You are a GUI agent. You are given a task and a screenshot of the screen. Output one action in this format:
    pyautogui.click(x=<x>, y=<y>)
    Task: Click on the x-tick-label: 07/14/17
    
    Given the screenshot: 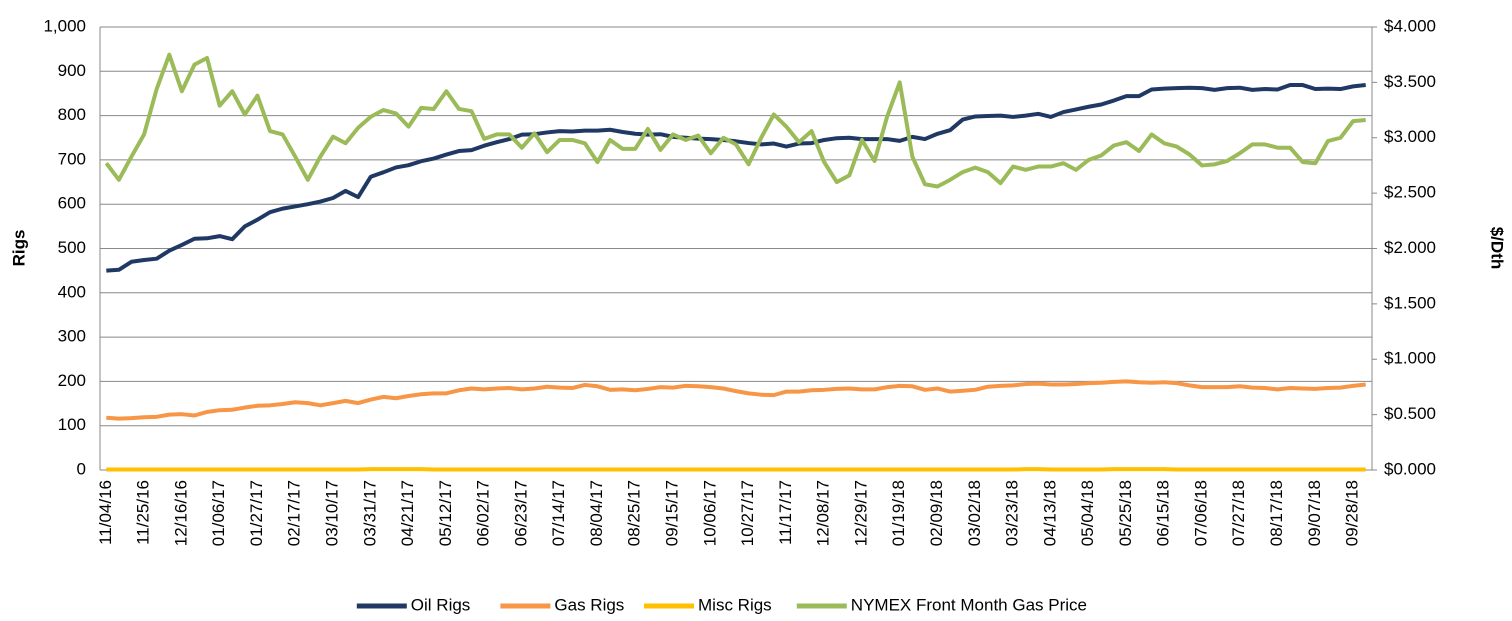 What is the action you would take?
    pyautogui.click(x=558, y=513)
    